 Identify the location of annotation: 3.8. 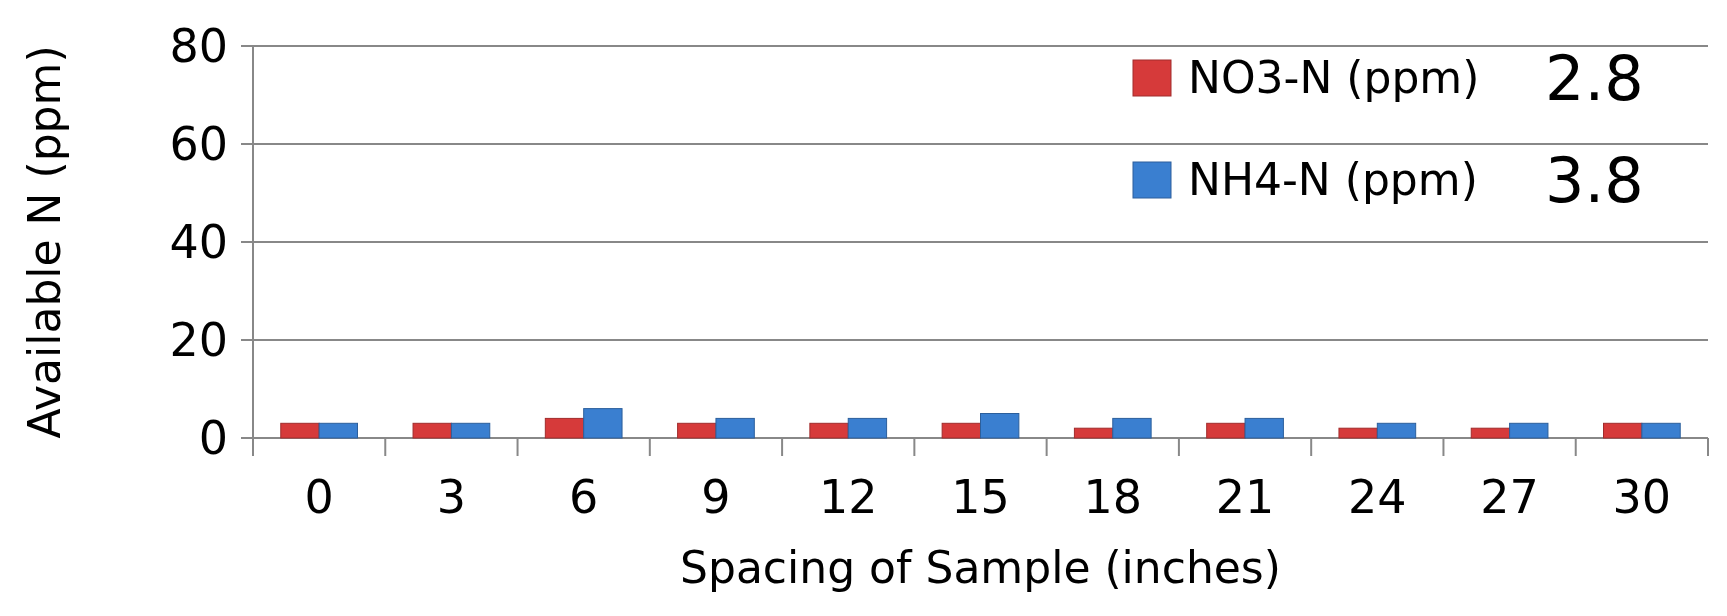
(1594, 180).